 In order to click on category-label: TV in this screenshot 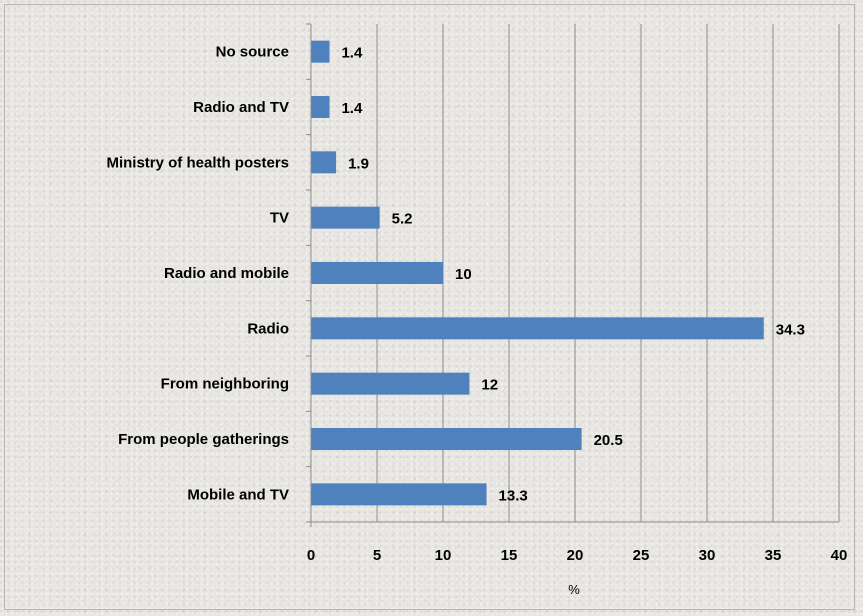, I will do `click(279, 218)`.